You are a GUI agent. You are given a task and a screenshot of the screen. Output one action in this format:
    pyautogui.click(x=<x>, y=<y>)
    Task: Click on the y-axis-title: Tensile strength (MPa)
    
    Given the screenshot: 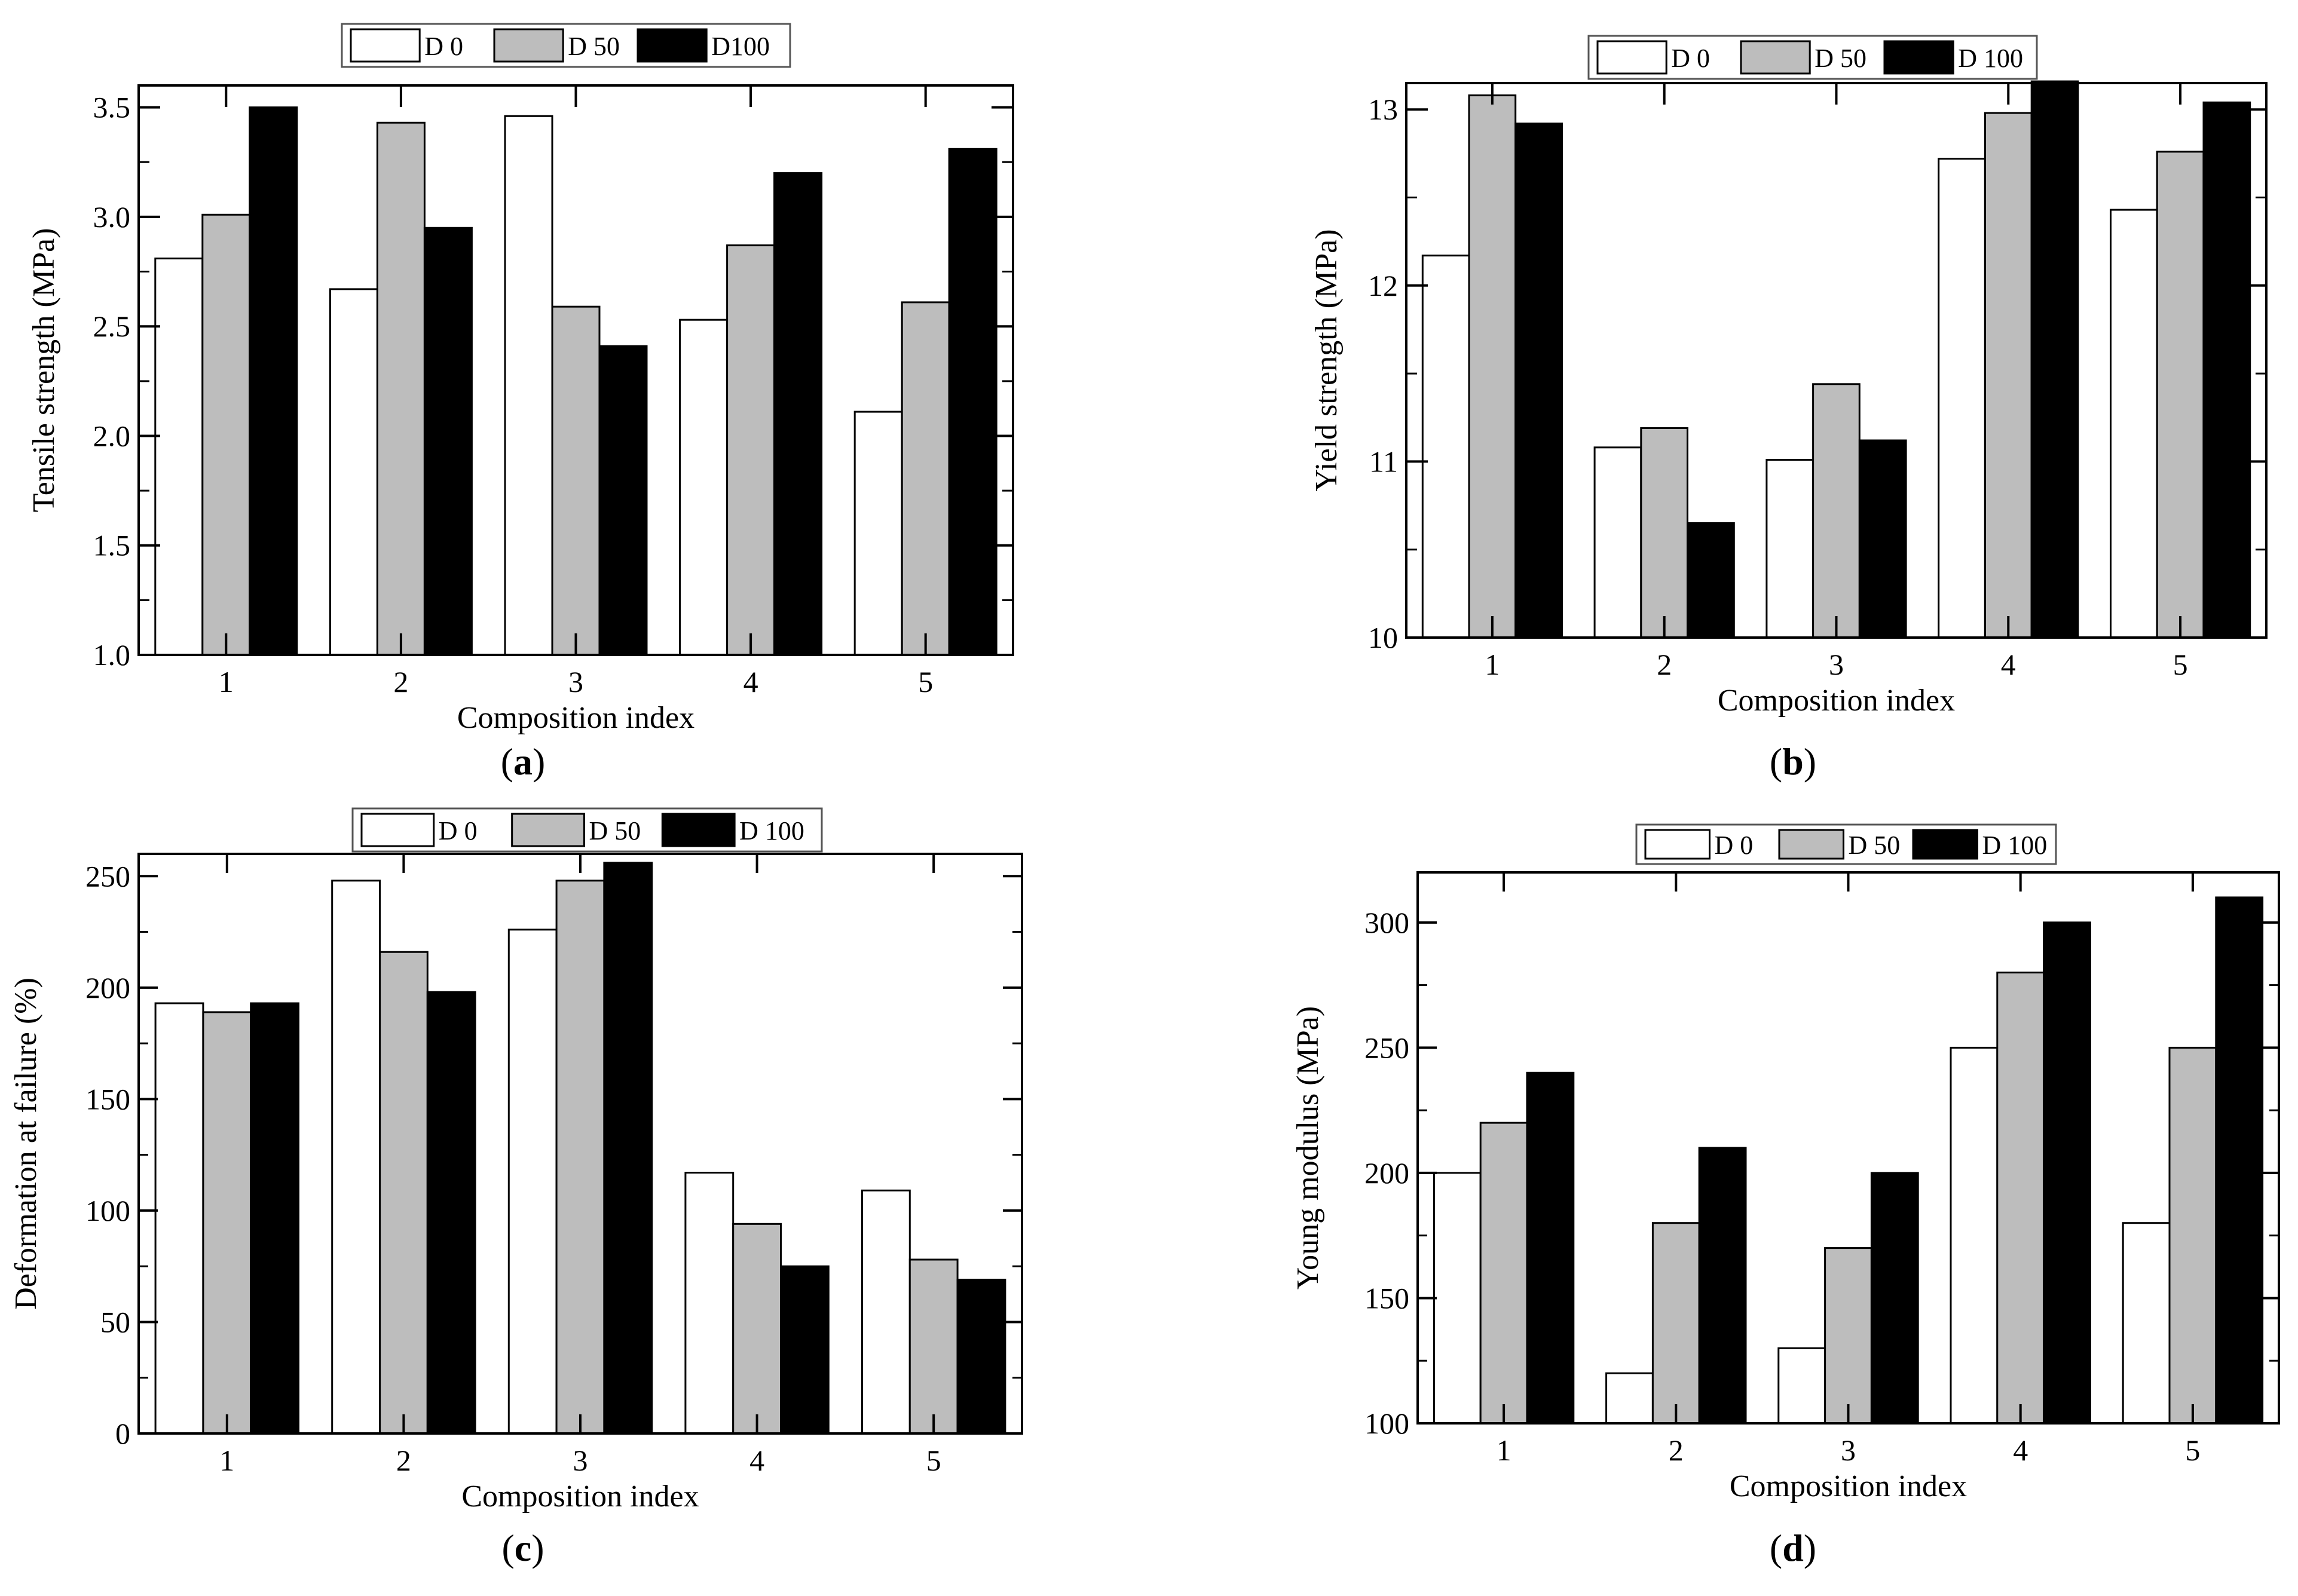 What is the action you would take?
    pyautogui.click(x=44, y=371)
    